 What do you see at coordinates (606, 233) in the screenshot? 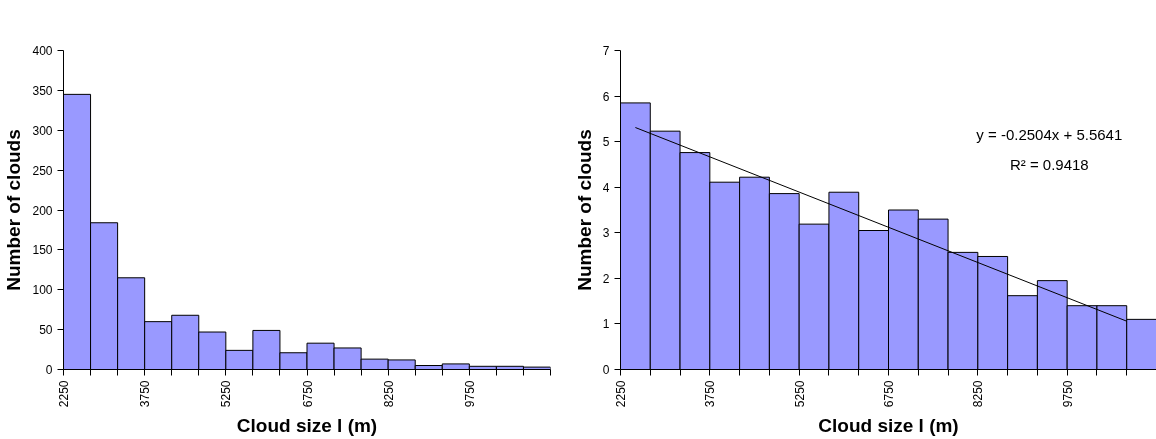
I see `y-tick-label: 3` at bounding box center [606, 233].